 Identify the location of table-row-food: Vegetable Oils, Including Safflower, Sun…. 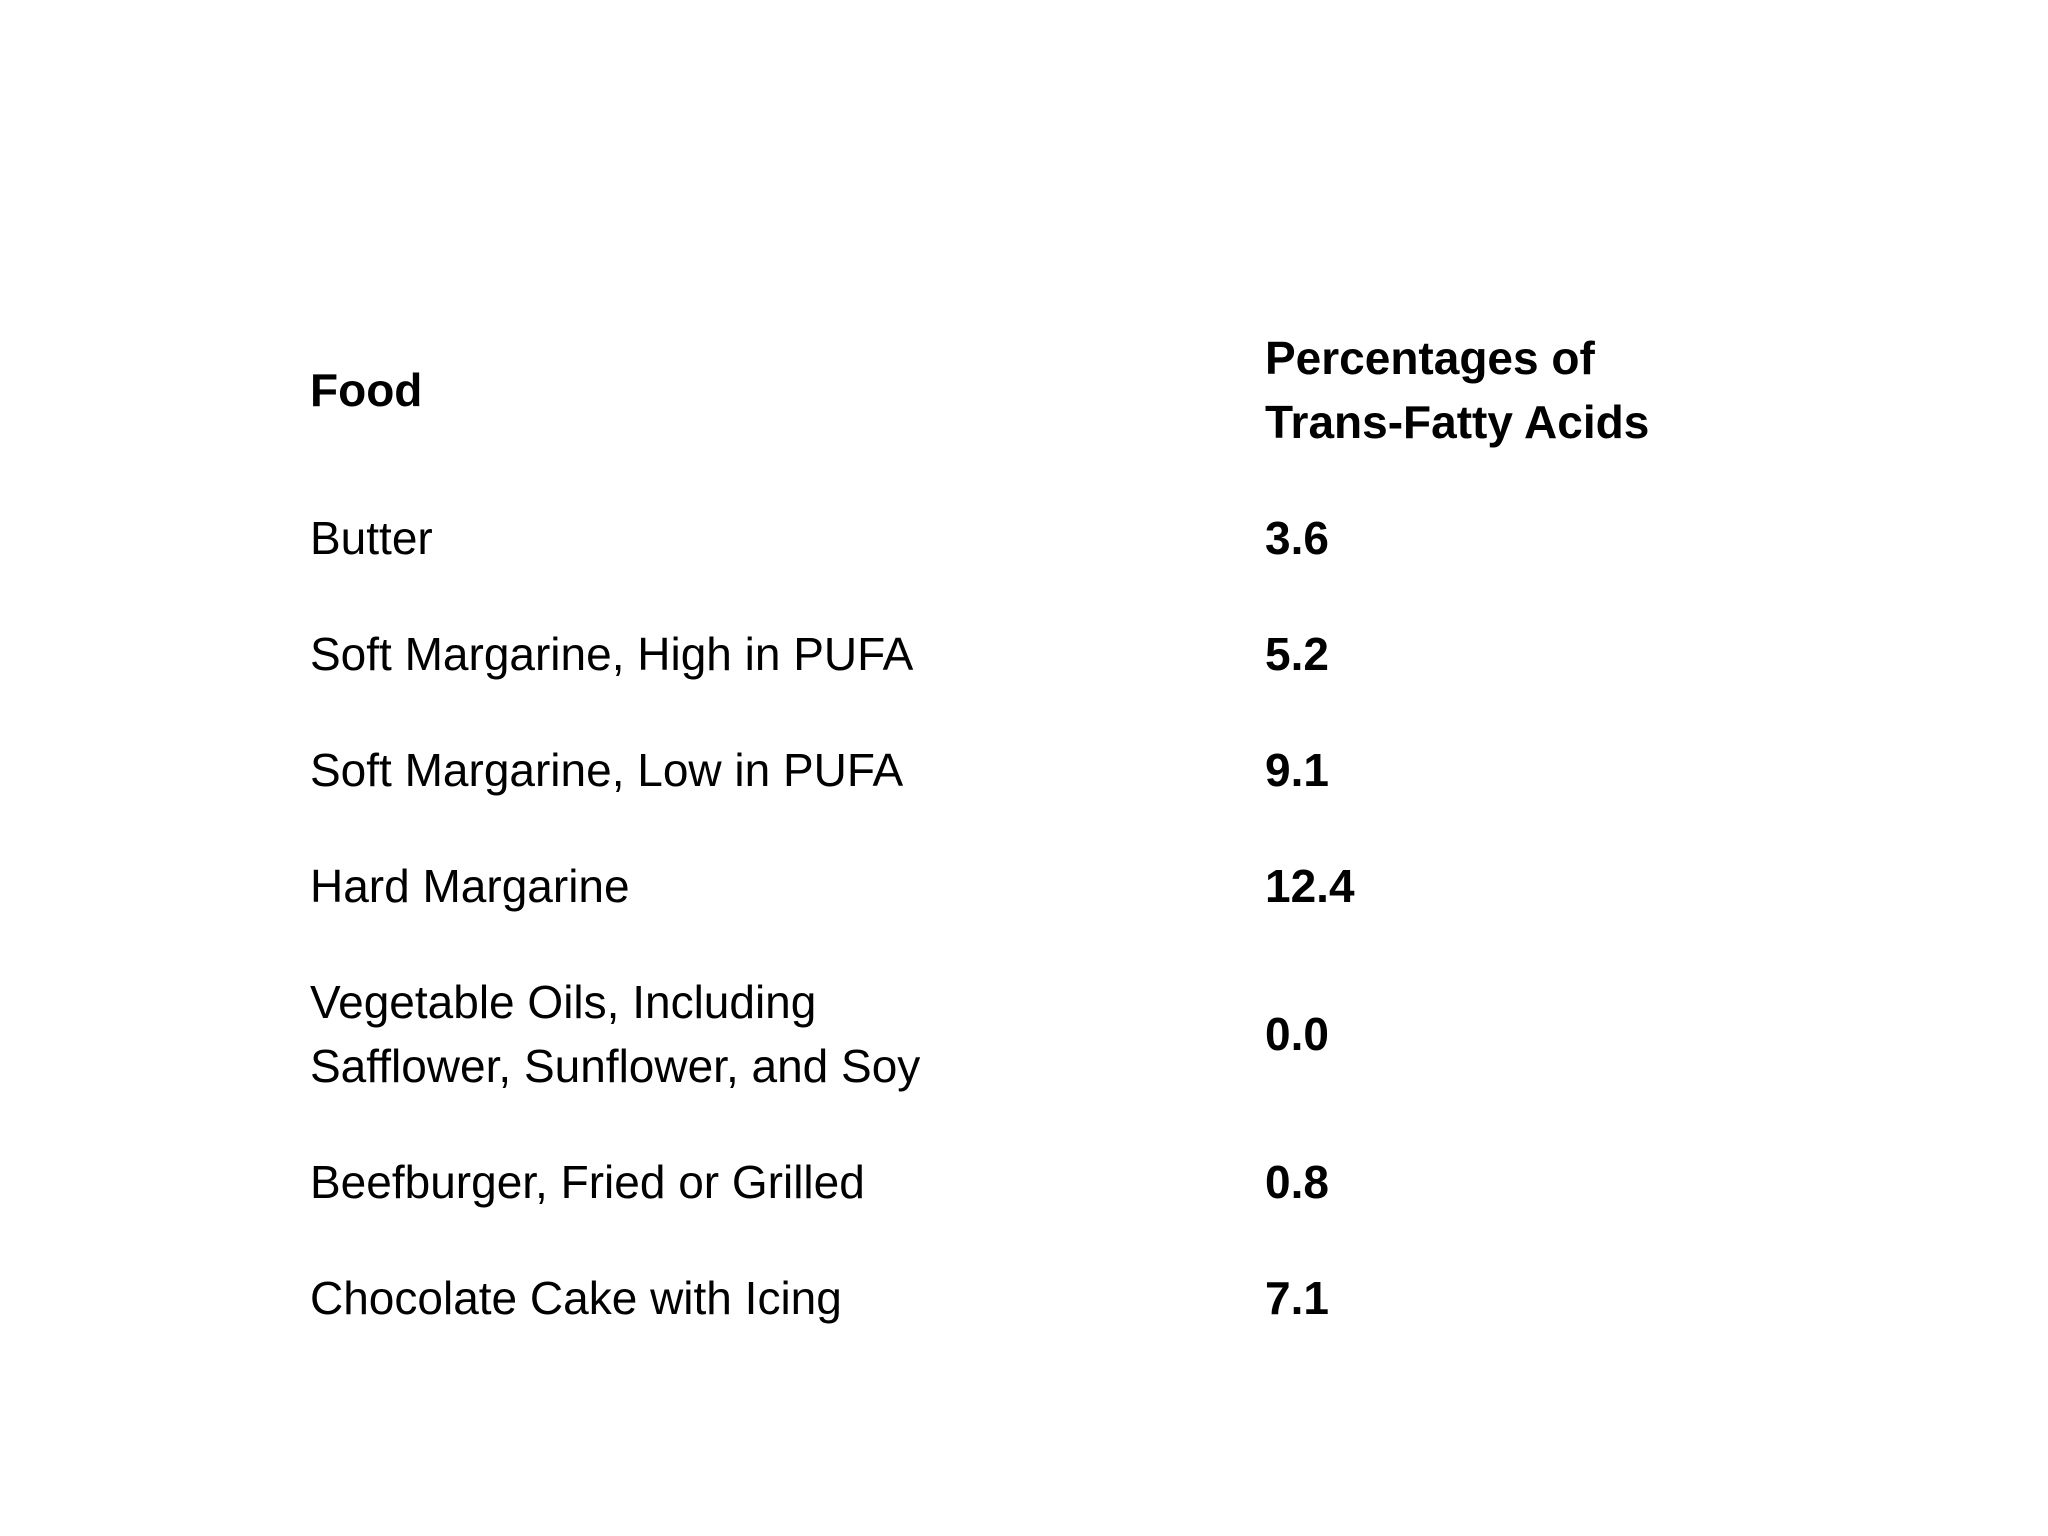
(615, 1034).